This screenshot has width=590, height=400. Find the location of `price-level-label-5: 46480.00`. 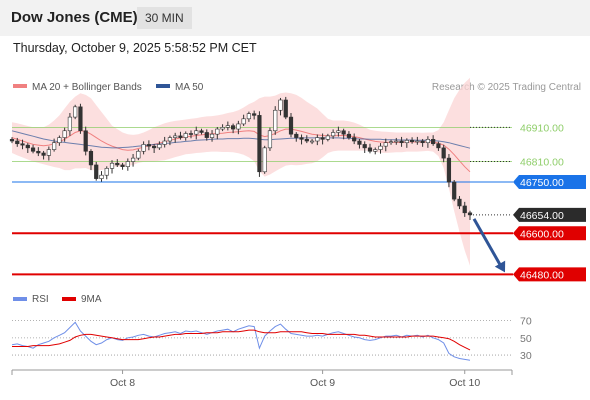

price-level-label-5: 46480.00 is located at coordinates (542, 275).